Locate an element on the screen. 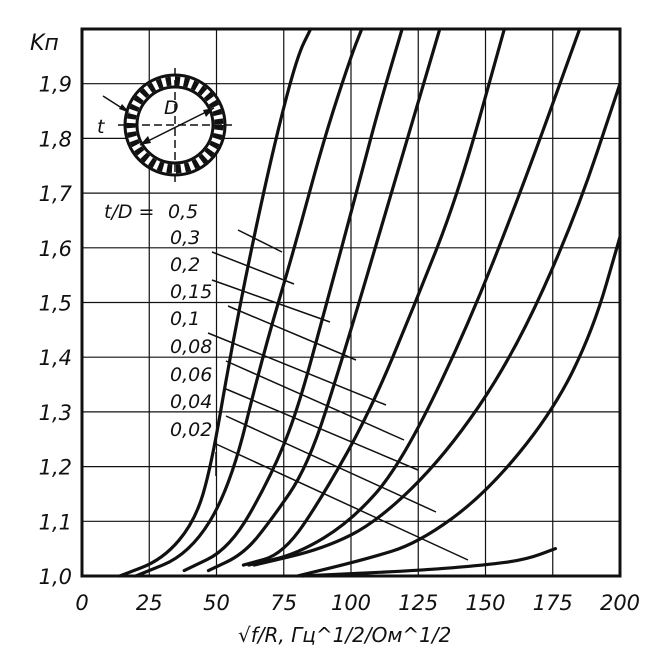  x-tick-label: 50 is located at coordinates (216, 603).